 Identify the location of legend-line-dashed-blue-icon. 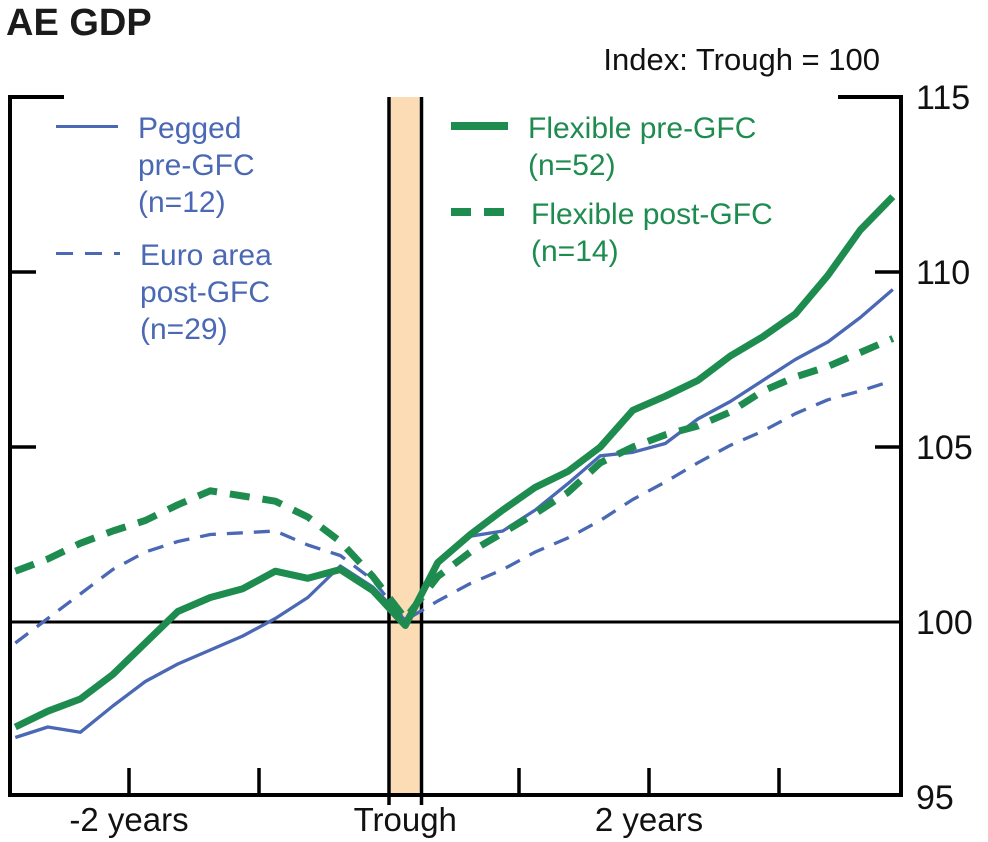
(88, 253).